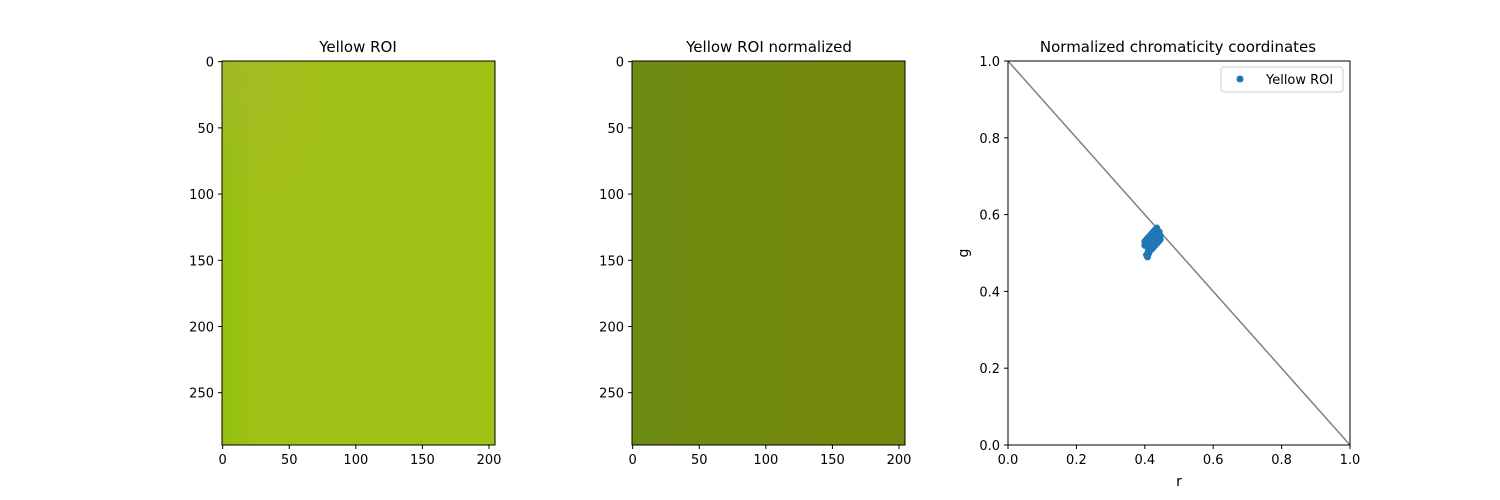  Describe the element at coordinates (1179, 456) in the screenshot. I see `x-axis: 0.0 0.2 0.4 0.6 0.8 1.0` at that location.